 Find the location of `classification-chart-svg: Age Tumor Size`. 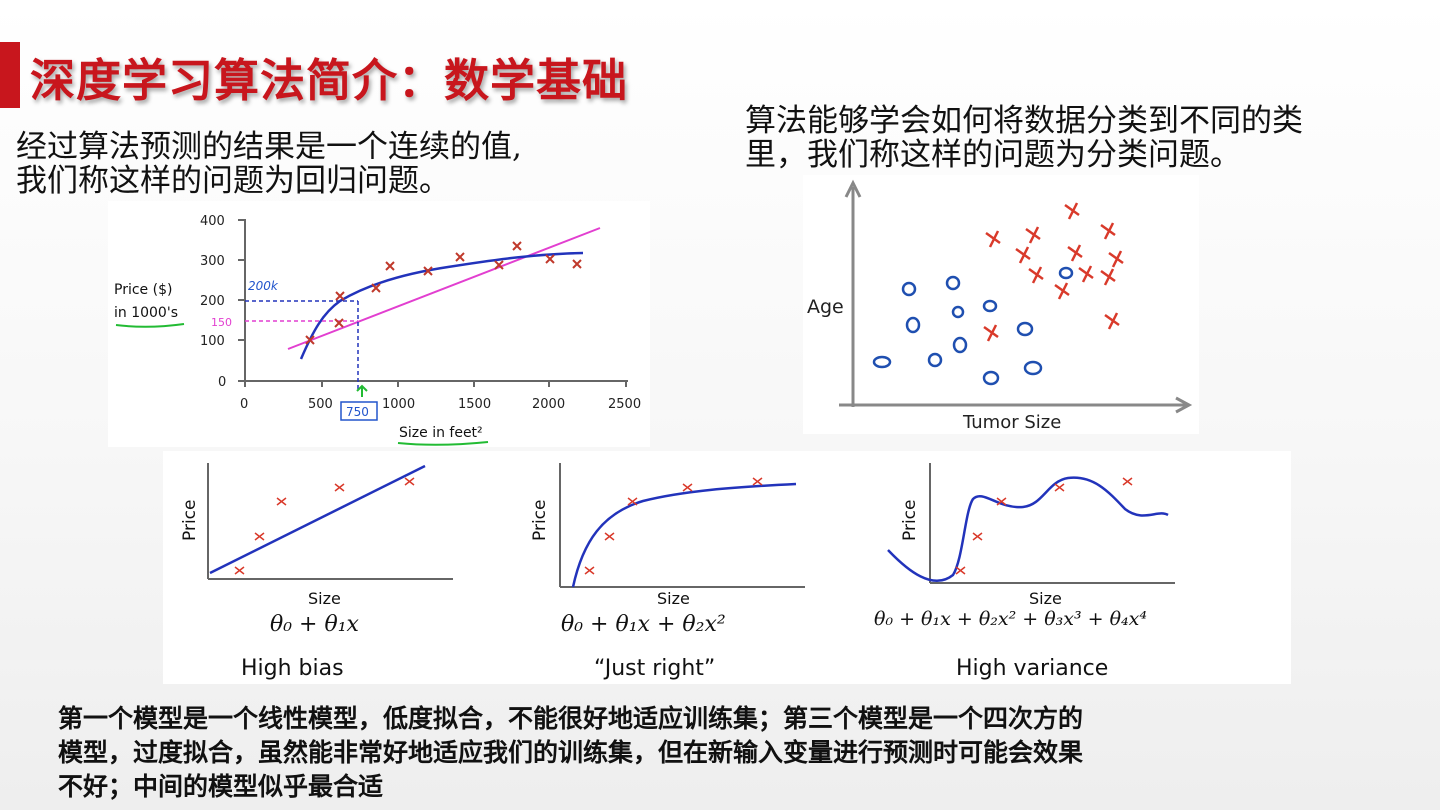

classification-chart-svg: Age Tumor Size is located at coordinates (1000, 306).